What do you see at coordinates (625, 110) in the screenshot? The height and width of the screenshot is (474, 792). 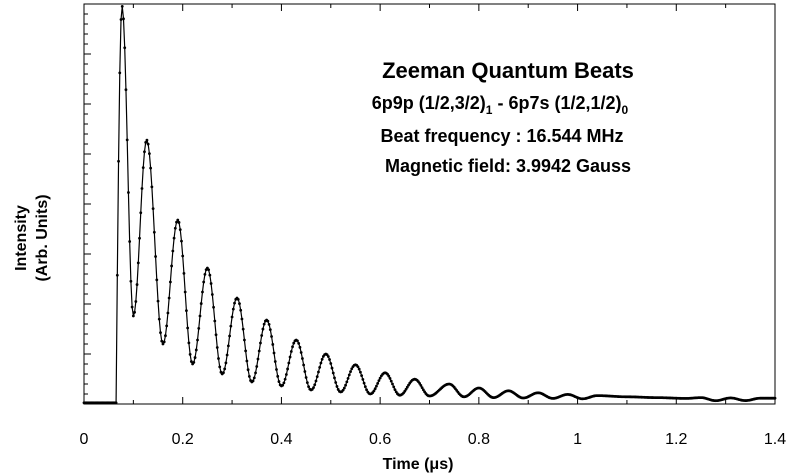 I see `transition-lower-sub: 0` at bounding box center [625, 110].